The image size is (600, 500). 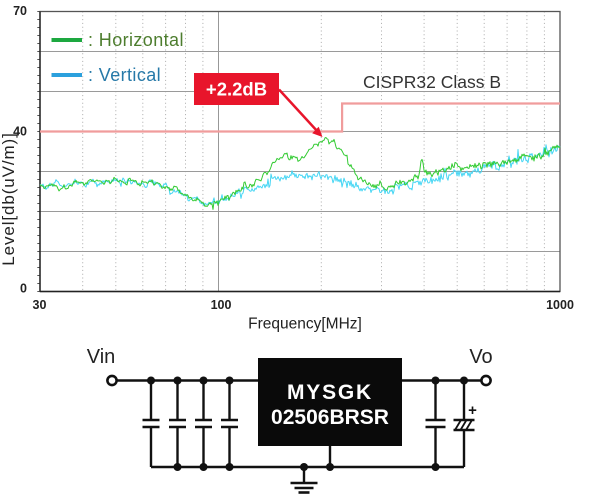 What do you see at coordinates (9, 199) in the screenshot?
I see `svg-text: Level[db(uV/m)]` at bounding box center [9, 199].